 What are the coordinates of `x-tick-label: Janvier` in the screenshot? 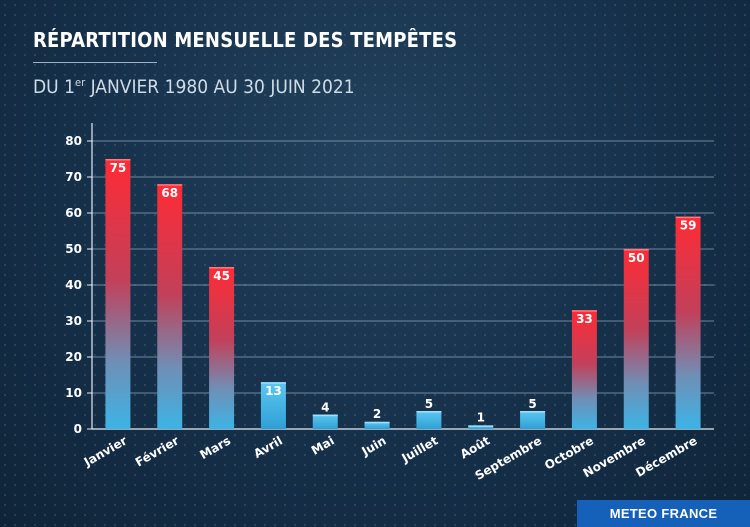 It's located at (105, 451).